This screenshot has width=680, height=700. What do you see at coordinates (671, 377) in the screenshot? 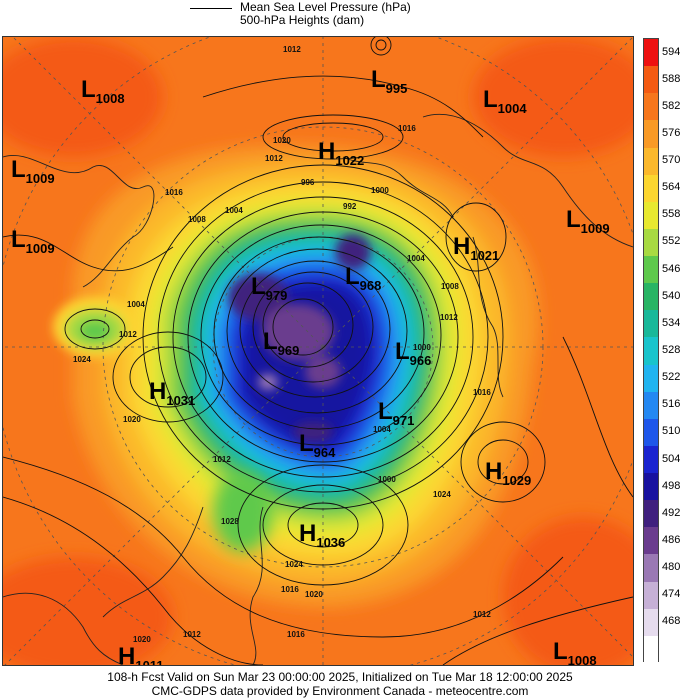
I see `colorbar-label: 522` at bounding box center [671, 377].